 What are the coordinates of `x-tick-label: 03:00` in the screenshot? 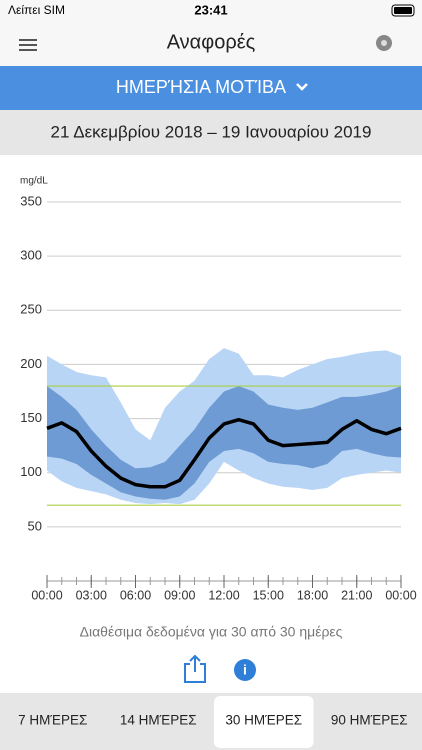 It's located at (91, 595).